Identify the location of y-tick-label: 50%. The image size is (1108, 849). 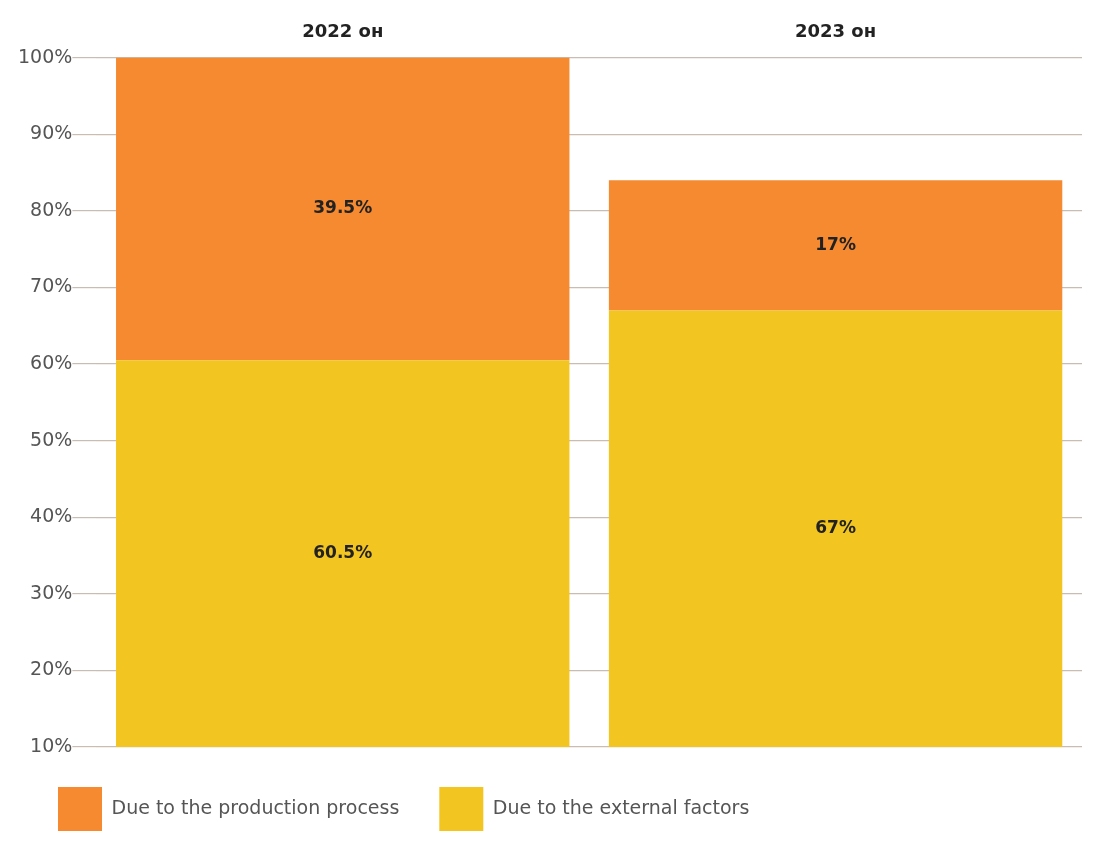
(51, 438).